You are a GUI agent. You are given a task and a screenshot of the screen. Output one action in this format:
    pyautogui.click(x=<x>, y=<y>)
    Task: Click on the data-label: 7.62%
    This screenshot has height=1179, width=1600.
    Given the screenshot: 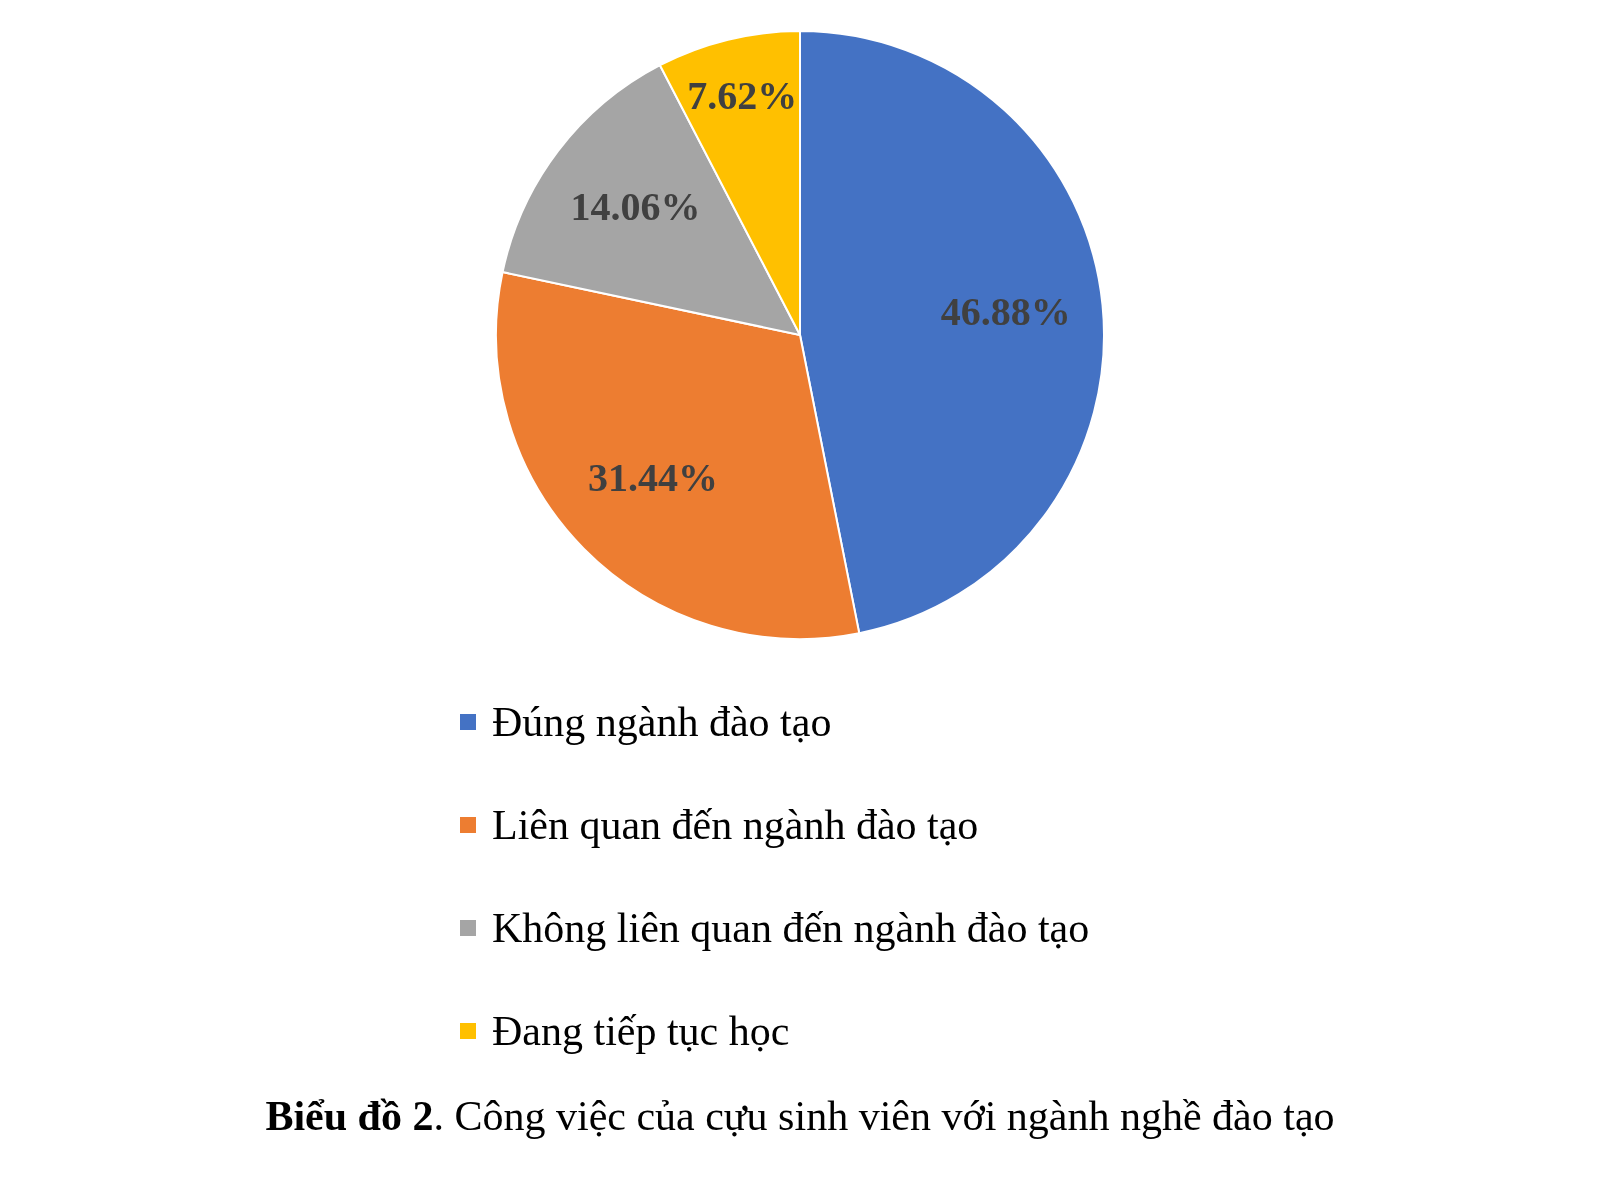 What is the action you would take?
    pyautogui.click(x=742, y=96)
    